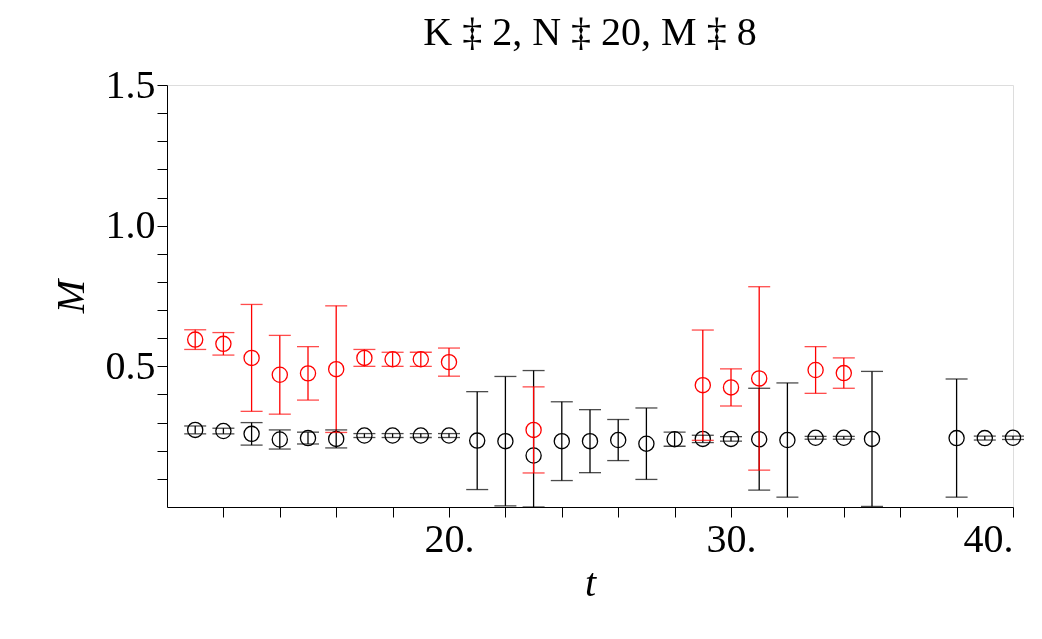  I want to click on y-tick-label: 1.5, so click(130, 84).